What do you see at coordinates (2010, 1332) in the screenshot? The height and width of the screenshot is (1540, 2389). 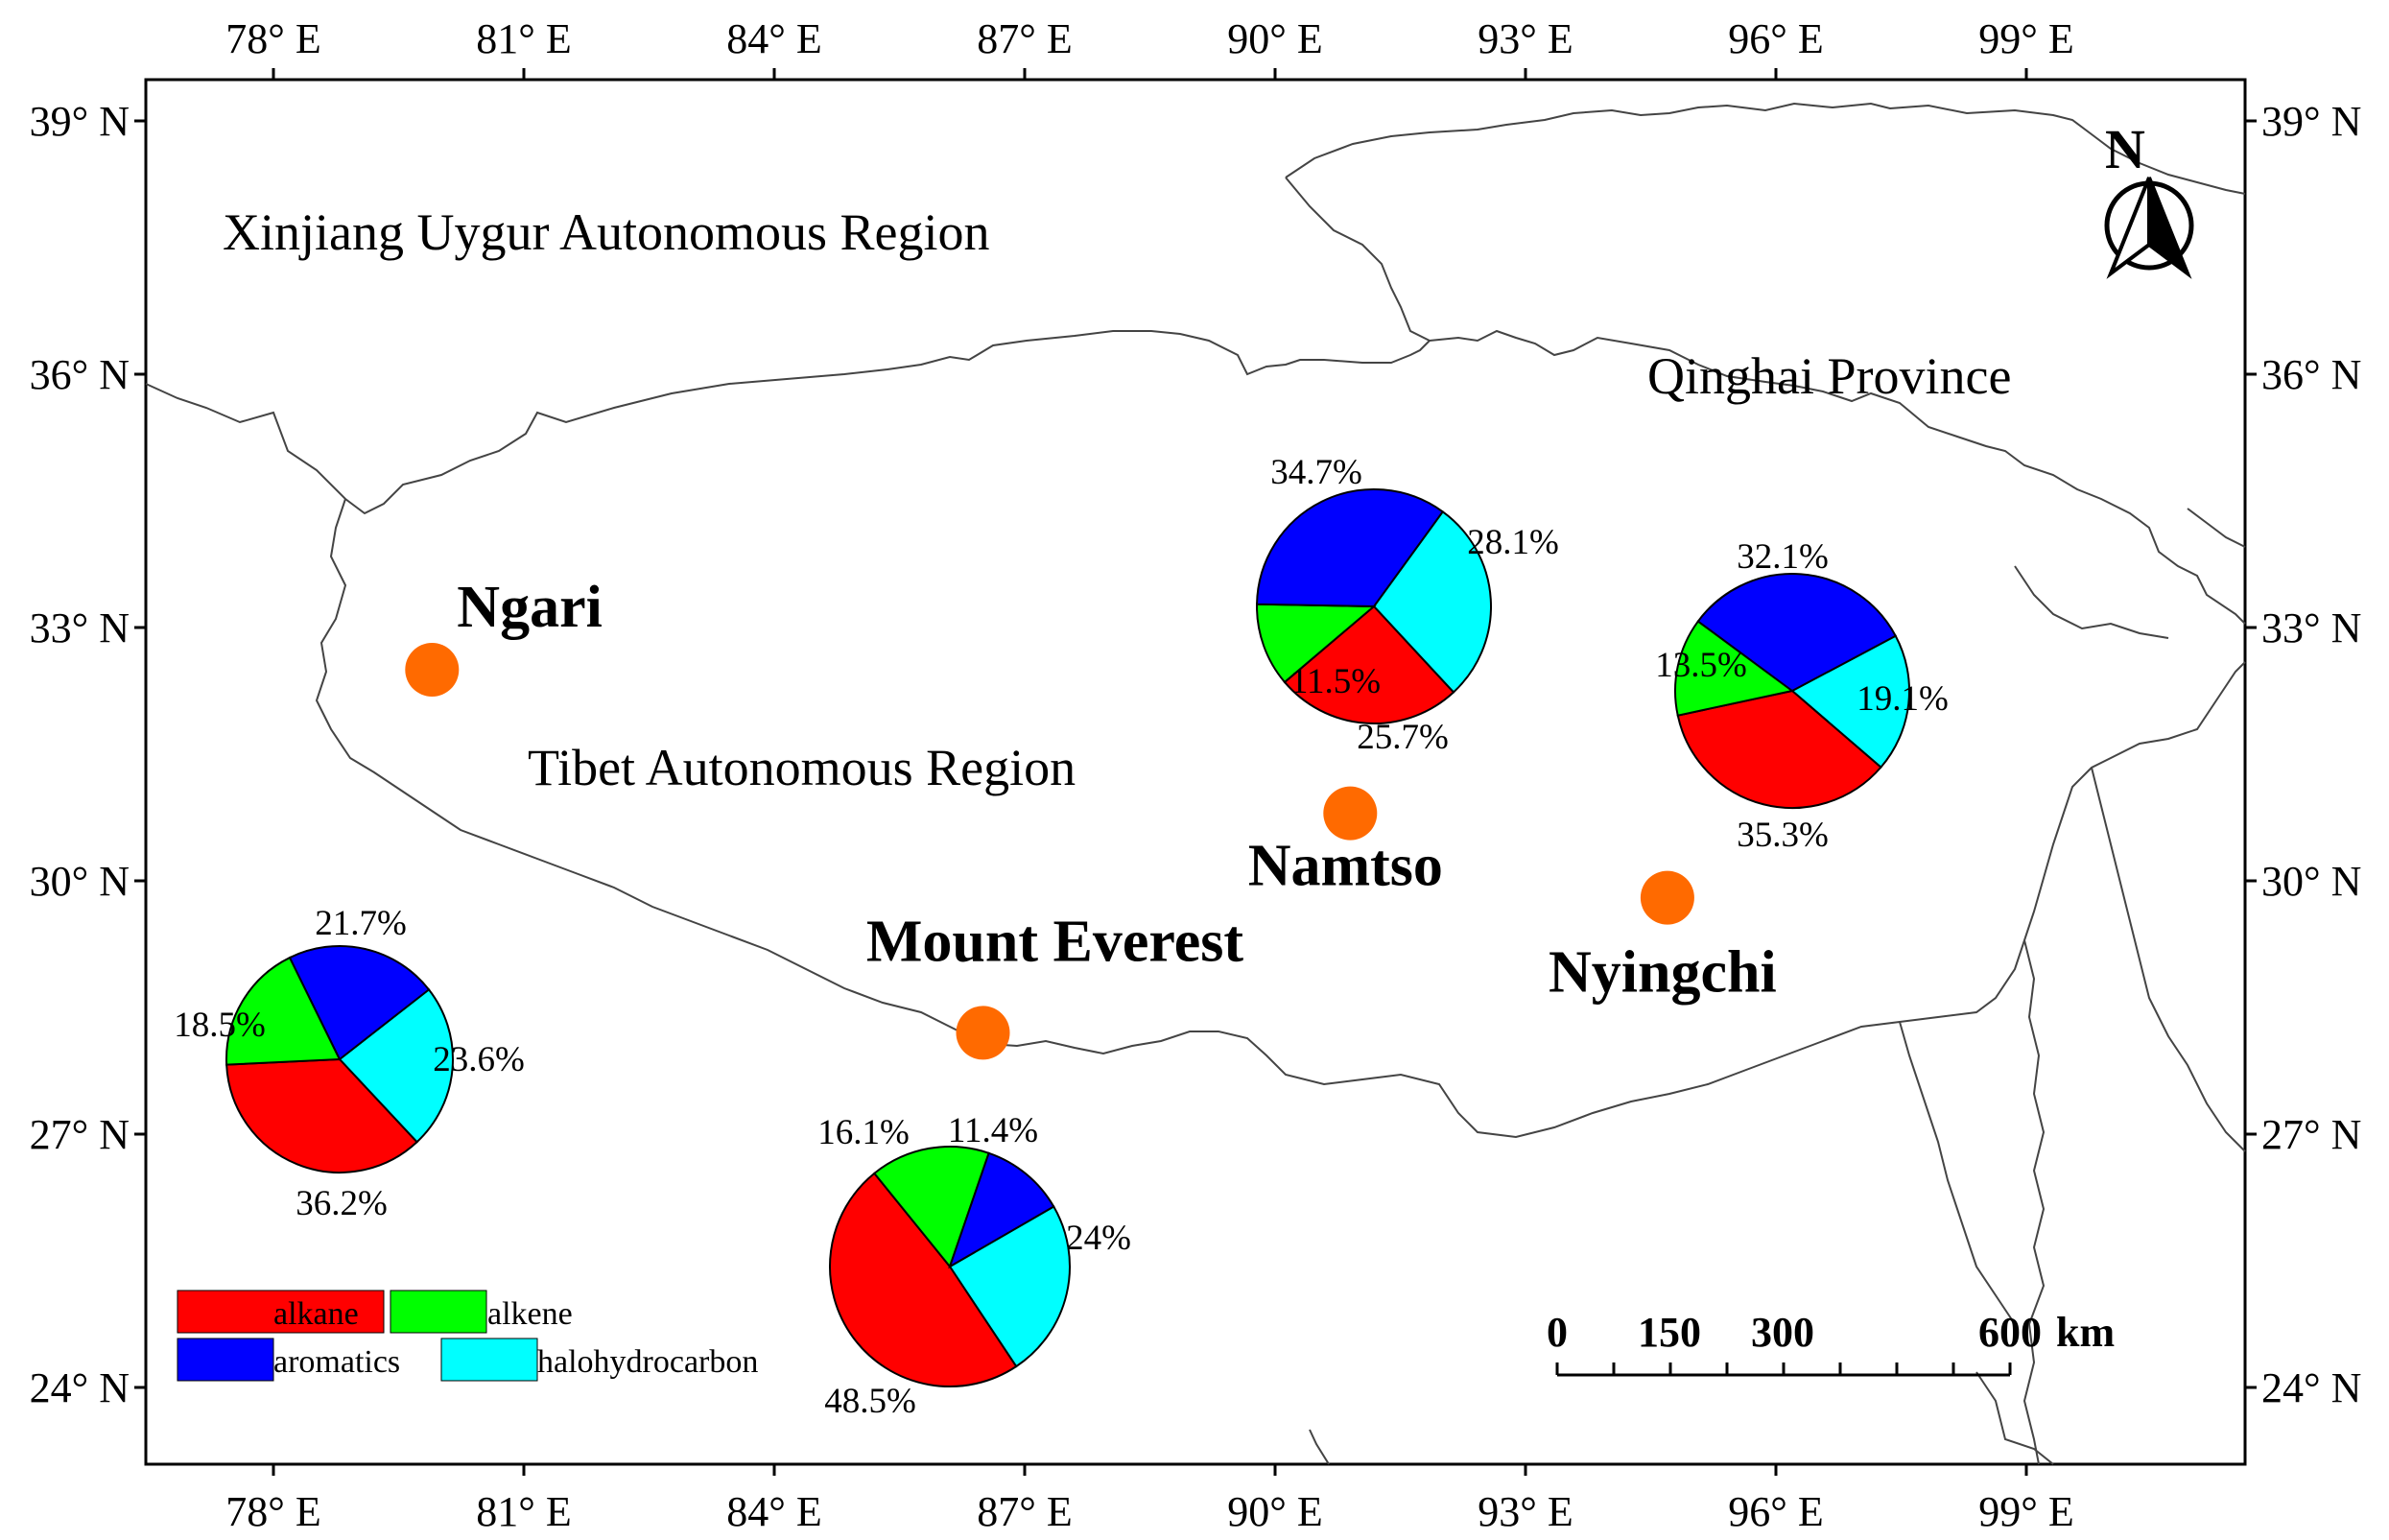 I see `scale-label-600: 600` at bounding box center [2010, 1332].